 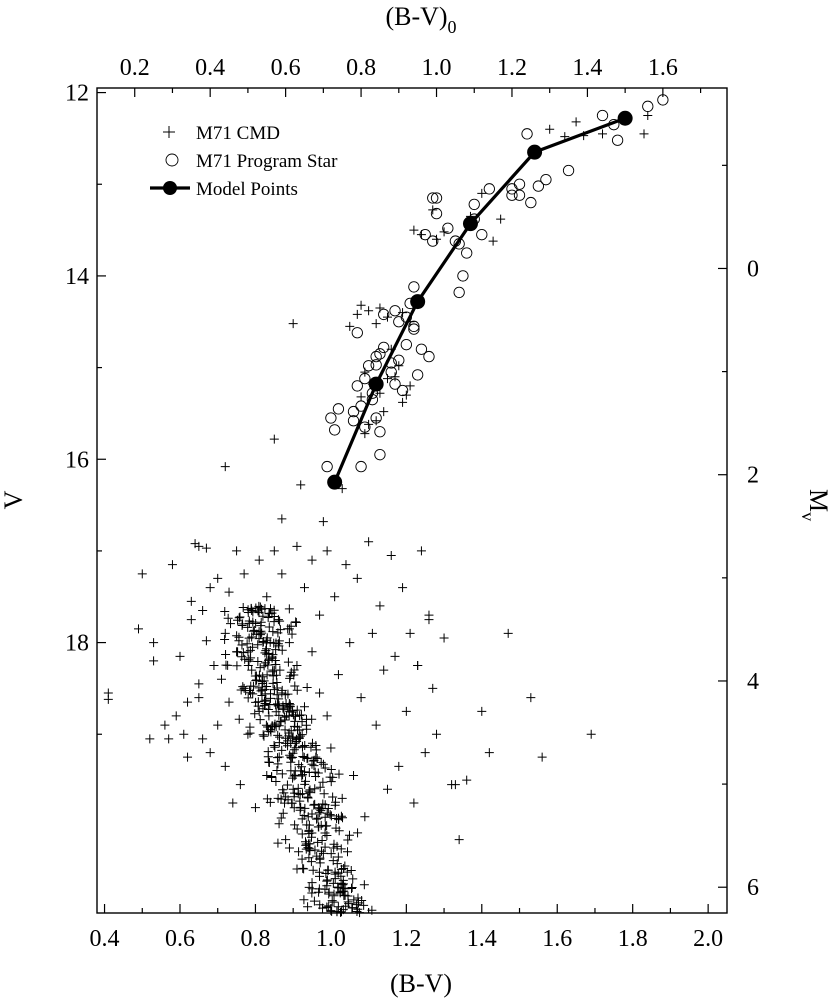 I want to click on top-tick-label: 0.2, so click(x=135, y=68).